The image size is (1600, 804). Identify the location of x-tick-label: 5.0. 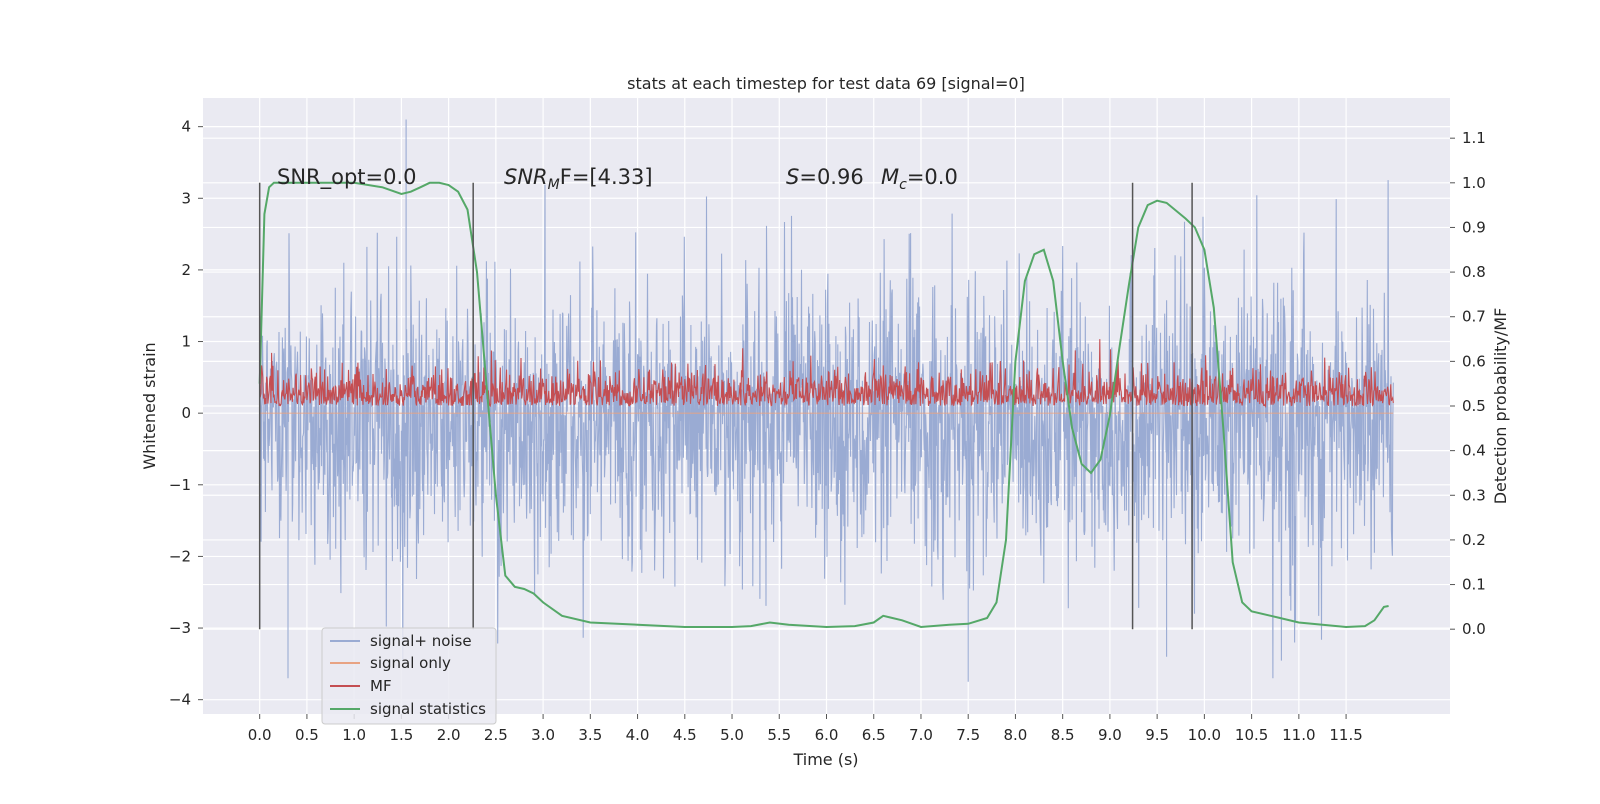
(732, 735).